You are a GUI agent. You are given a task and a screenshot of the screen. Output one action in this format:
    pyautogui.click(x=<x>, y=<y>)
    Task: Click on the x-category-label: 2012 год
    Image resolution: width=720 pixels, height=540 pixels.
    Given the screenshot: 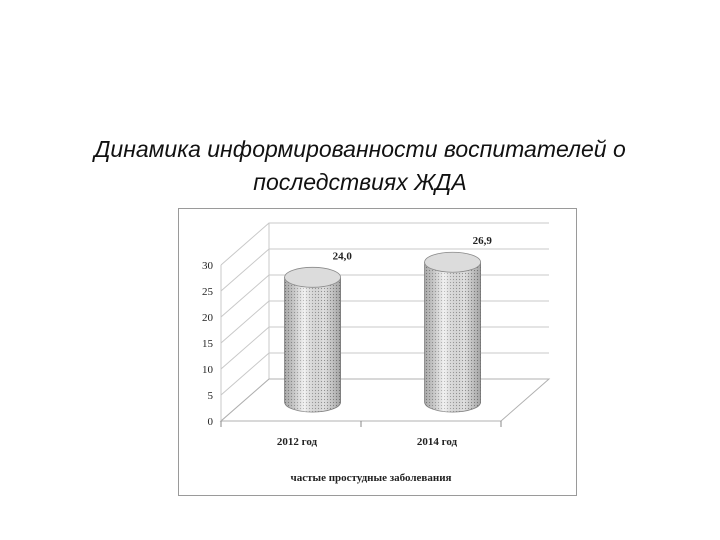 What is the action you would take?
    pyautogui.click(x=297, y=442)
    